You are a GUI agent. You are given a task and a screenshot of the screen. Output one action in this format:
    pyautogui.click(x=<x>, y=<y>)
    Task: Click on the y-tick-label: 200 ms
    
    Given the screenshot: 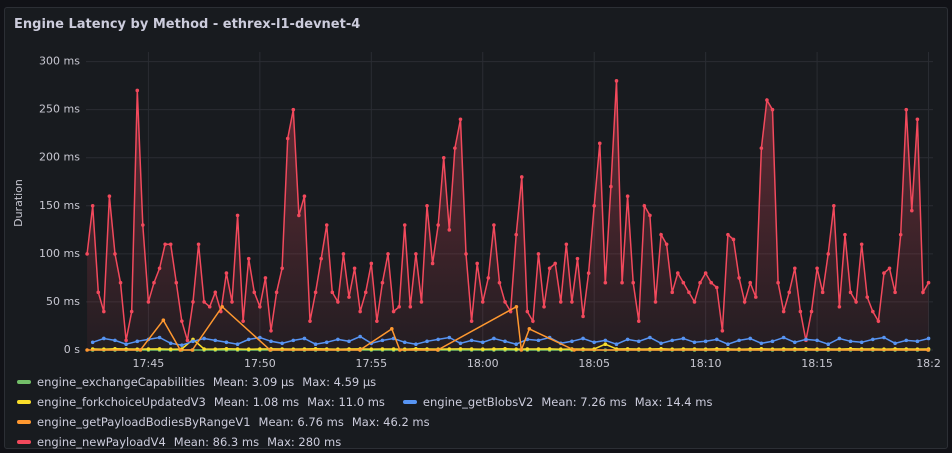 What is the action you would take?
    pyautogui.click(x=59, y=157)
    